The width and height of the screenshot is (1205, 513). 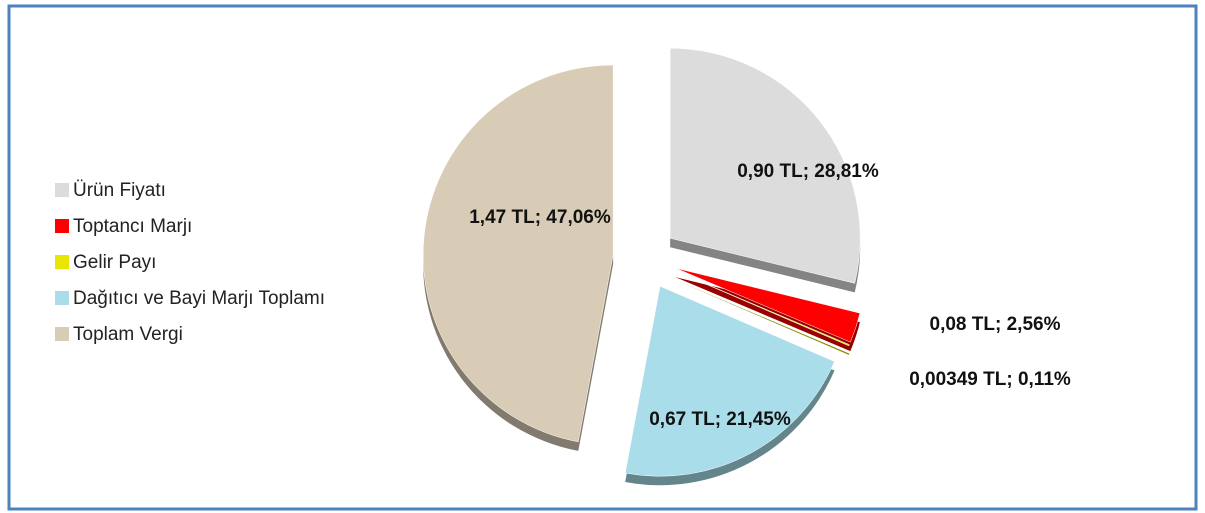 I want to click on data-label: 0,67 TL; 21,45%, so click(x=720, y=419).